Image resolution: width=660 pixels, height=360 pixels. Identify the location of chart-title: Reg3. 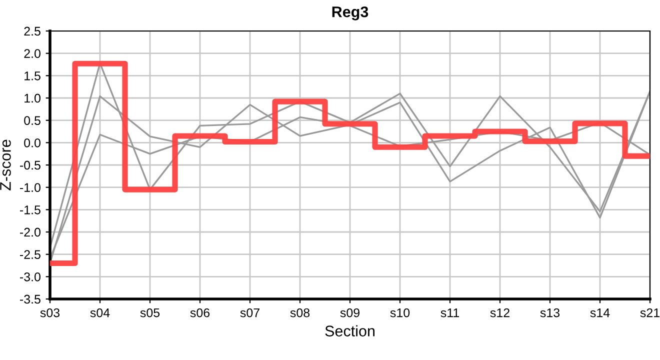
(350, 13).